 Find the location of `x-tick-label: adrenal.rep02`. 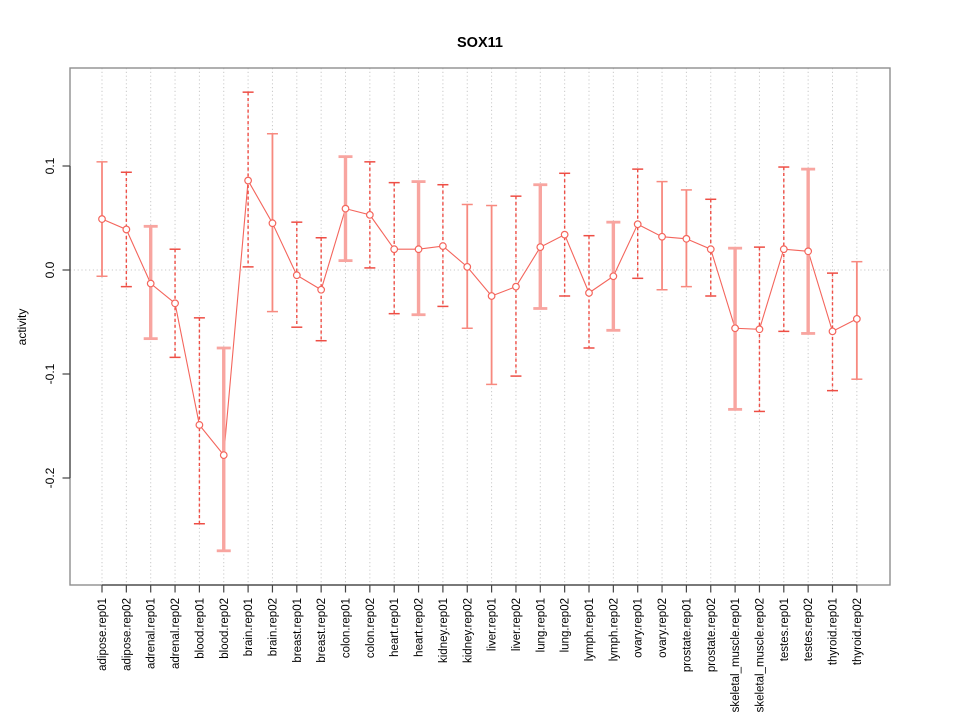

x-tick-label: adrenal.rep02 is located at coordinates (176, 633).